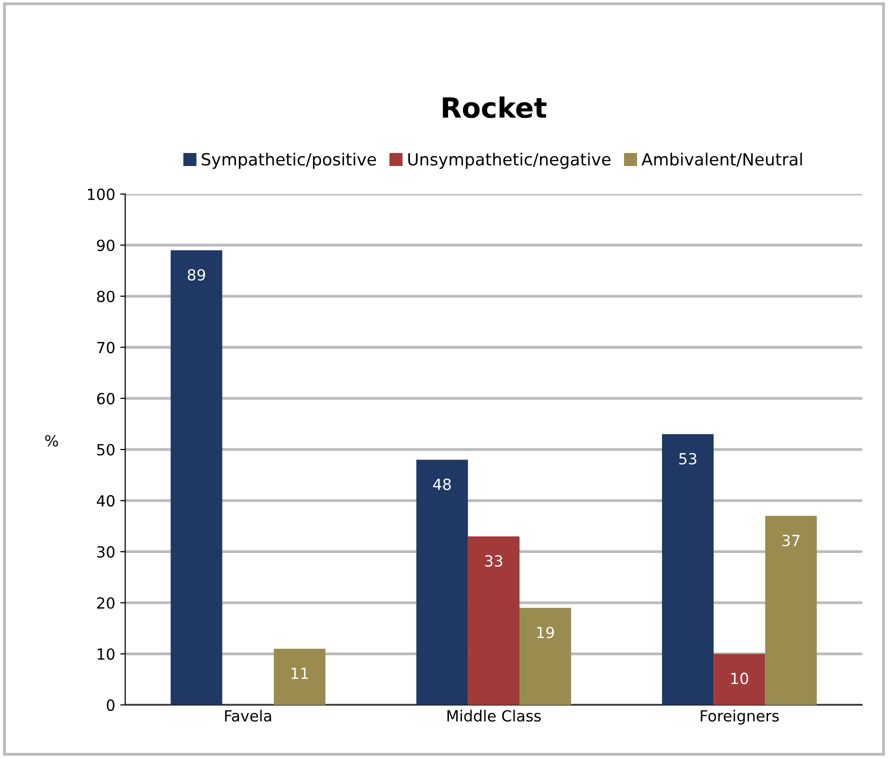 The height and width of the screenshot is (758, 888). I want to click on y-tick-label: 10, so click(106, 654).